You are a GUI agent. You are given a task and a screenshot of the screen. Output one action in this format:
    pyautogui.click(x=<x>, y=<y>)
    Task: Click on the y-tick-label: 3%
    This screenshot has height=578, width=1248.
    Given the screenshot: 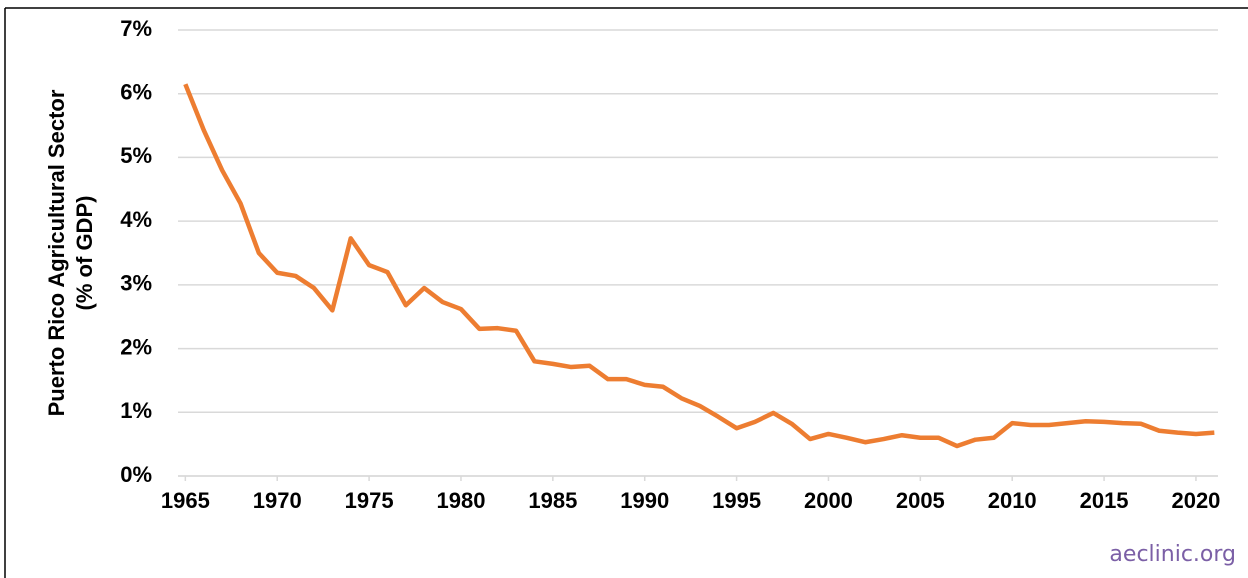 What is the action you would take?
    pyautogui.click(x=136, y=283)
    